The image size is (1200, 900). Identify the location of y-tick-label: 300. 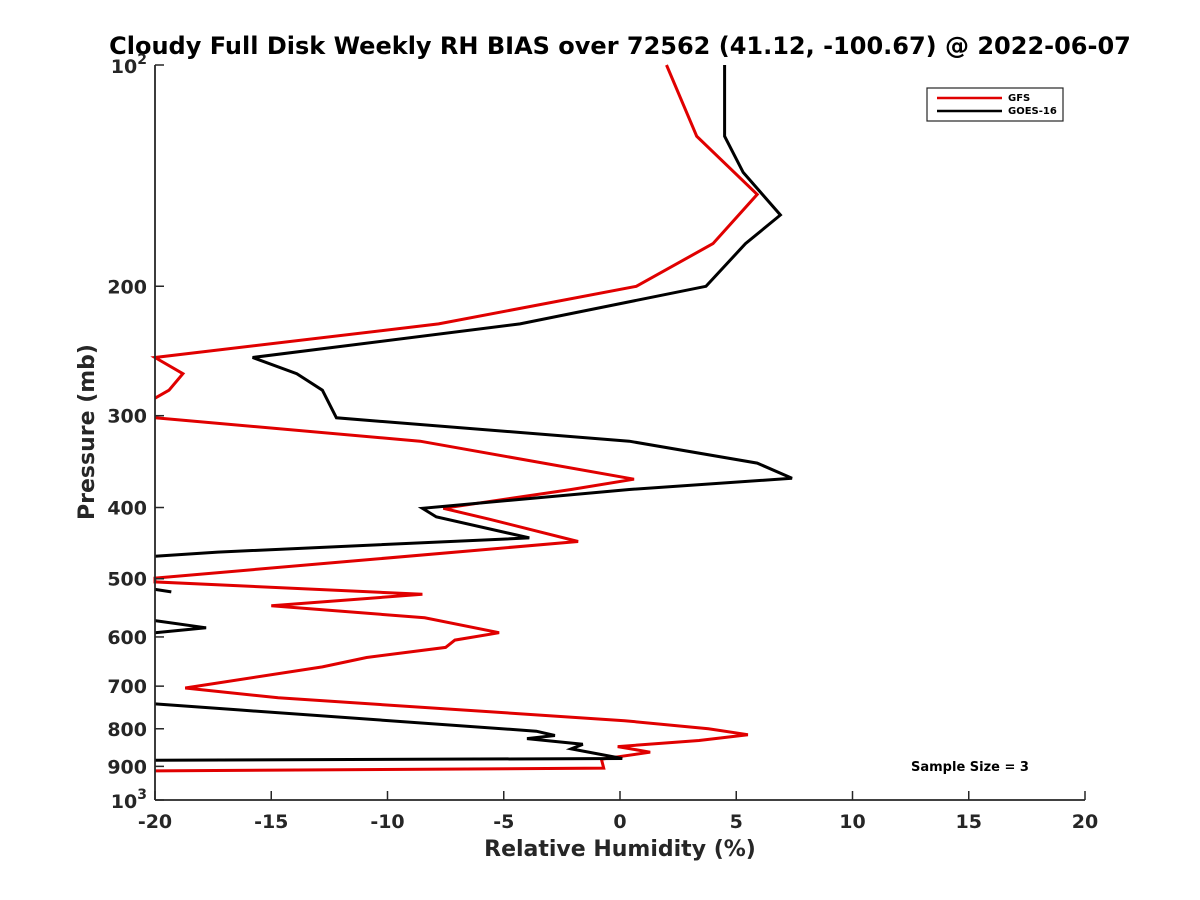
(127, 417).